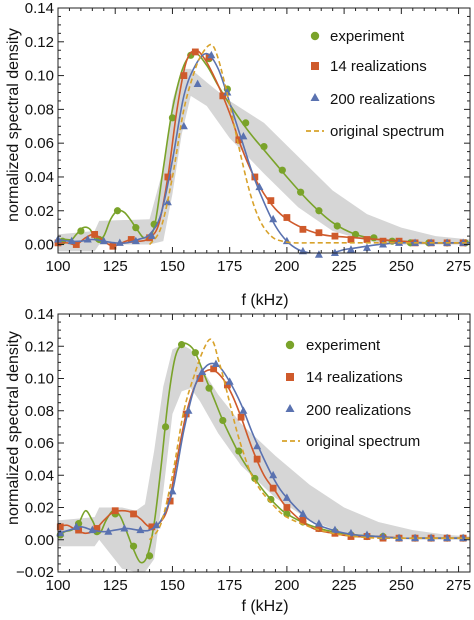 The height and width of the screenshot is (620, 474). What do you see at coordinates (363, 441) in the screenshot?
I see `legend-bottom-original-label: original spectrum` at bounding box center [363, 441].